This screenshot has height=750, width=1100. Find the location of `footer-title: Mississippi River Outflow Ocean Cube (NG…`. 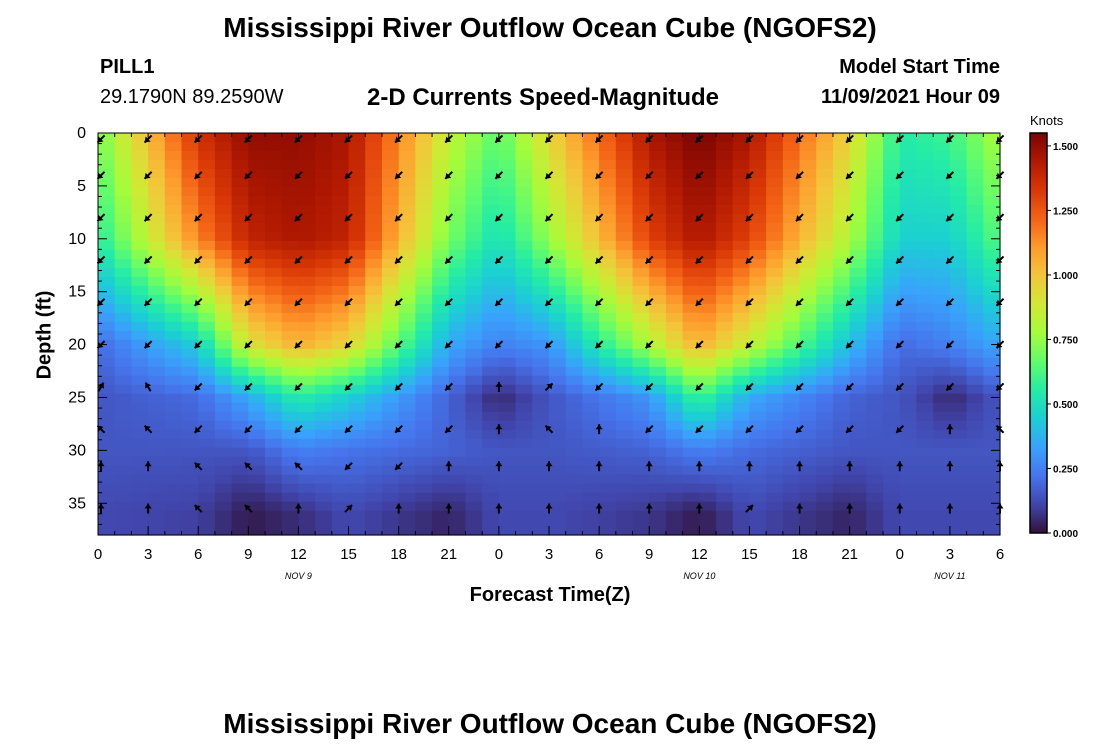

footer-title: Mississippi River Outflow Ocean Cube (NG… is located at coordinates (550, 723).